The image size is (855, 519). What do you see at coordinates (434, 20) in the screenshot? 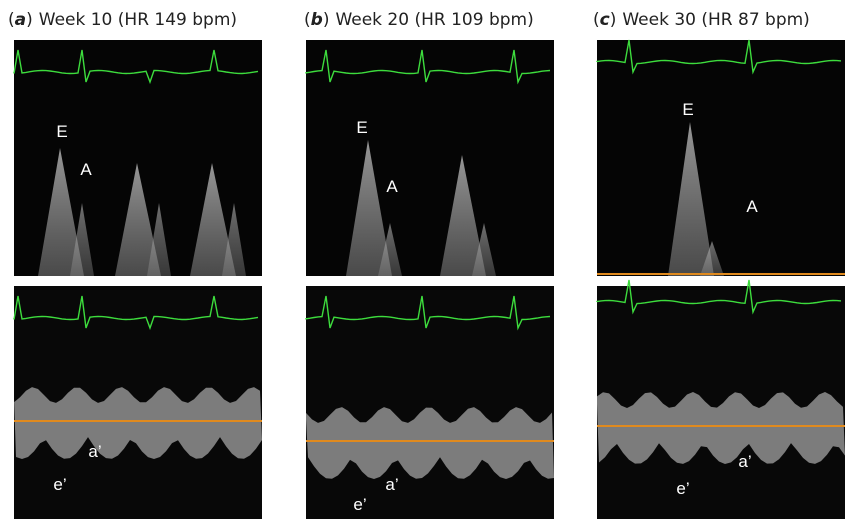
I see `panel-title: Week 20 (HR 109 bpm)` at bounding box center [434, 20].